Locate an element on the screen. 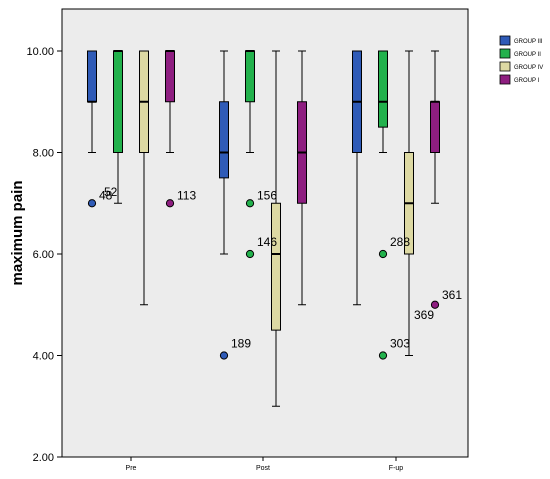  outlier-label: 52 is located at coordinates (111, 192).